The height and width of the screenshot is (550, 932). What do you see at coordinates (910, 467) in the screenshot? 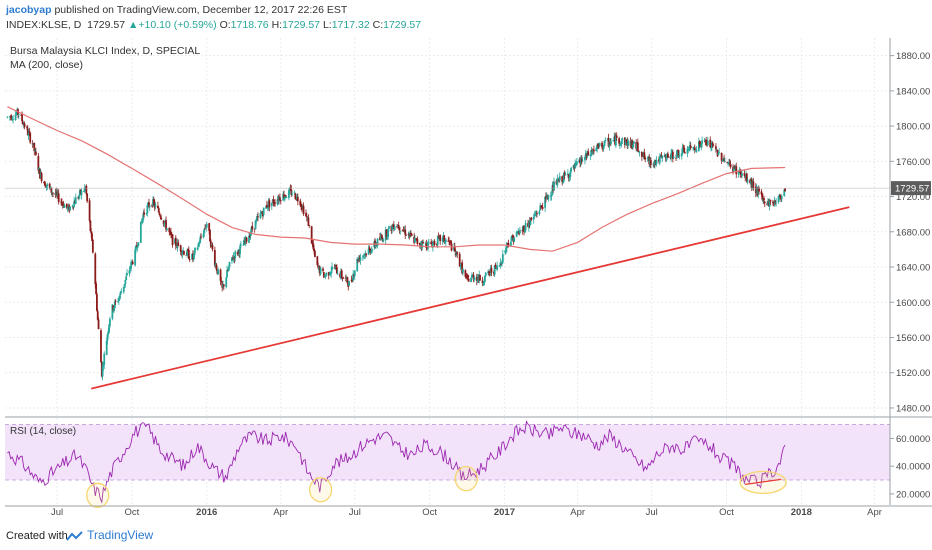
I see `rsi-axis: 20.0000 40.0000 60.0000` at bounding box center [910, 467].